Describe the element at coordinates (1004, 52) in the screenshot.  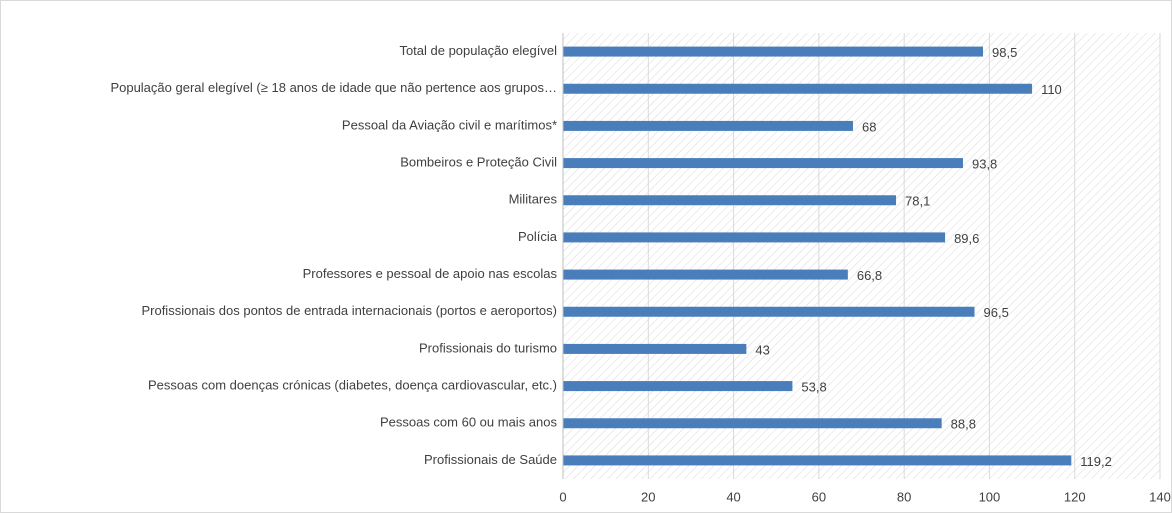
I see `data-label: 98,5` at that location.